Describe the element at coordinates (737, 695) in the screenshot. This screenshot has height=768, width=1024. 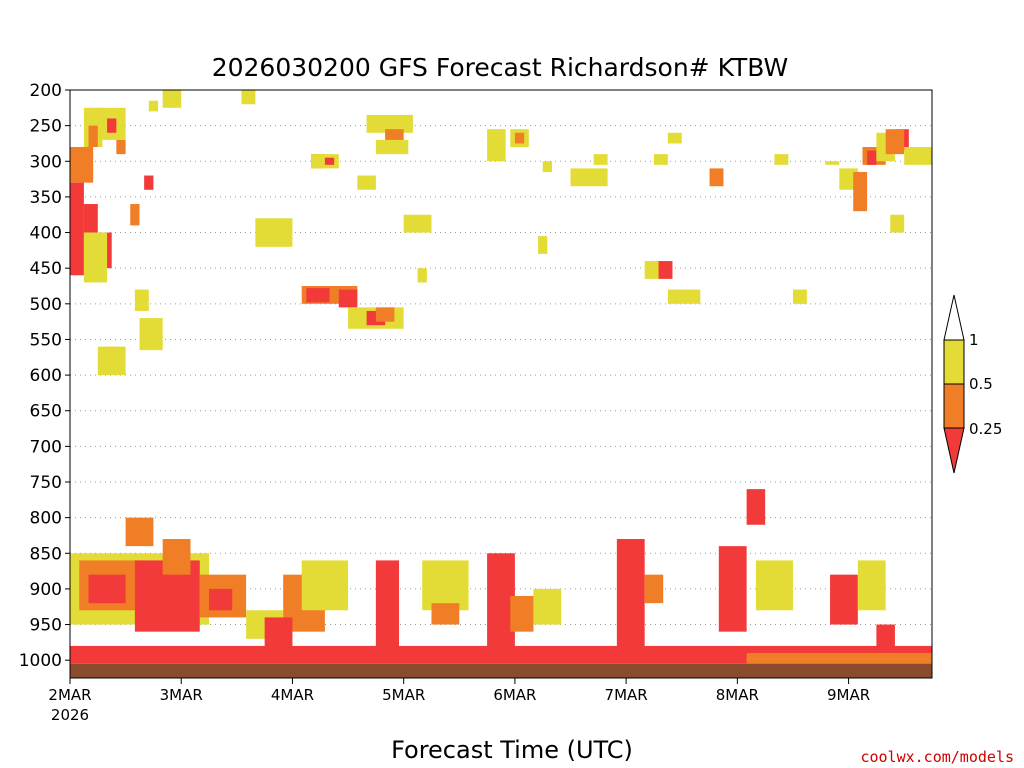
I see `x-tick-label: 8MAR` at that location.